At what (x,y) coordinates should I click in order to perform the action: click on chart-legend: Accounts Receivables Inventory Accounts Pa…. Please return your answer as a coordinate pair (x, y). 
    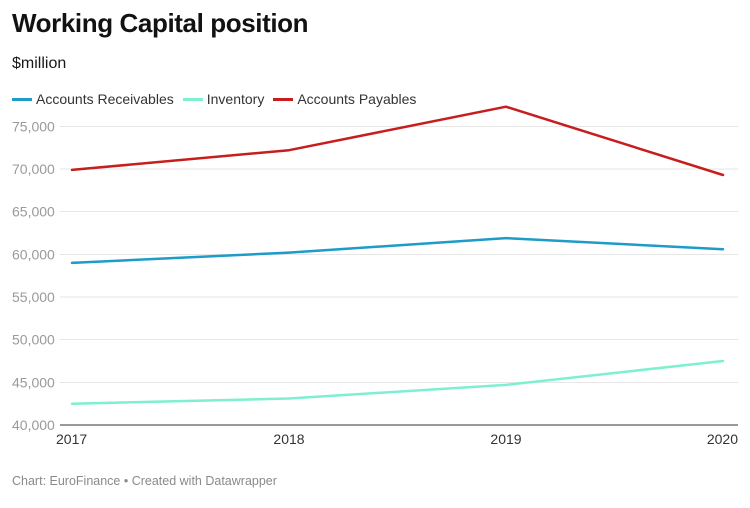
    Looking at the image, I should click on (218, 99).